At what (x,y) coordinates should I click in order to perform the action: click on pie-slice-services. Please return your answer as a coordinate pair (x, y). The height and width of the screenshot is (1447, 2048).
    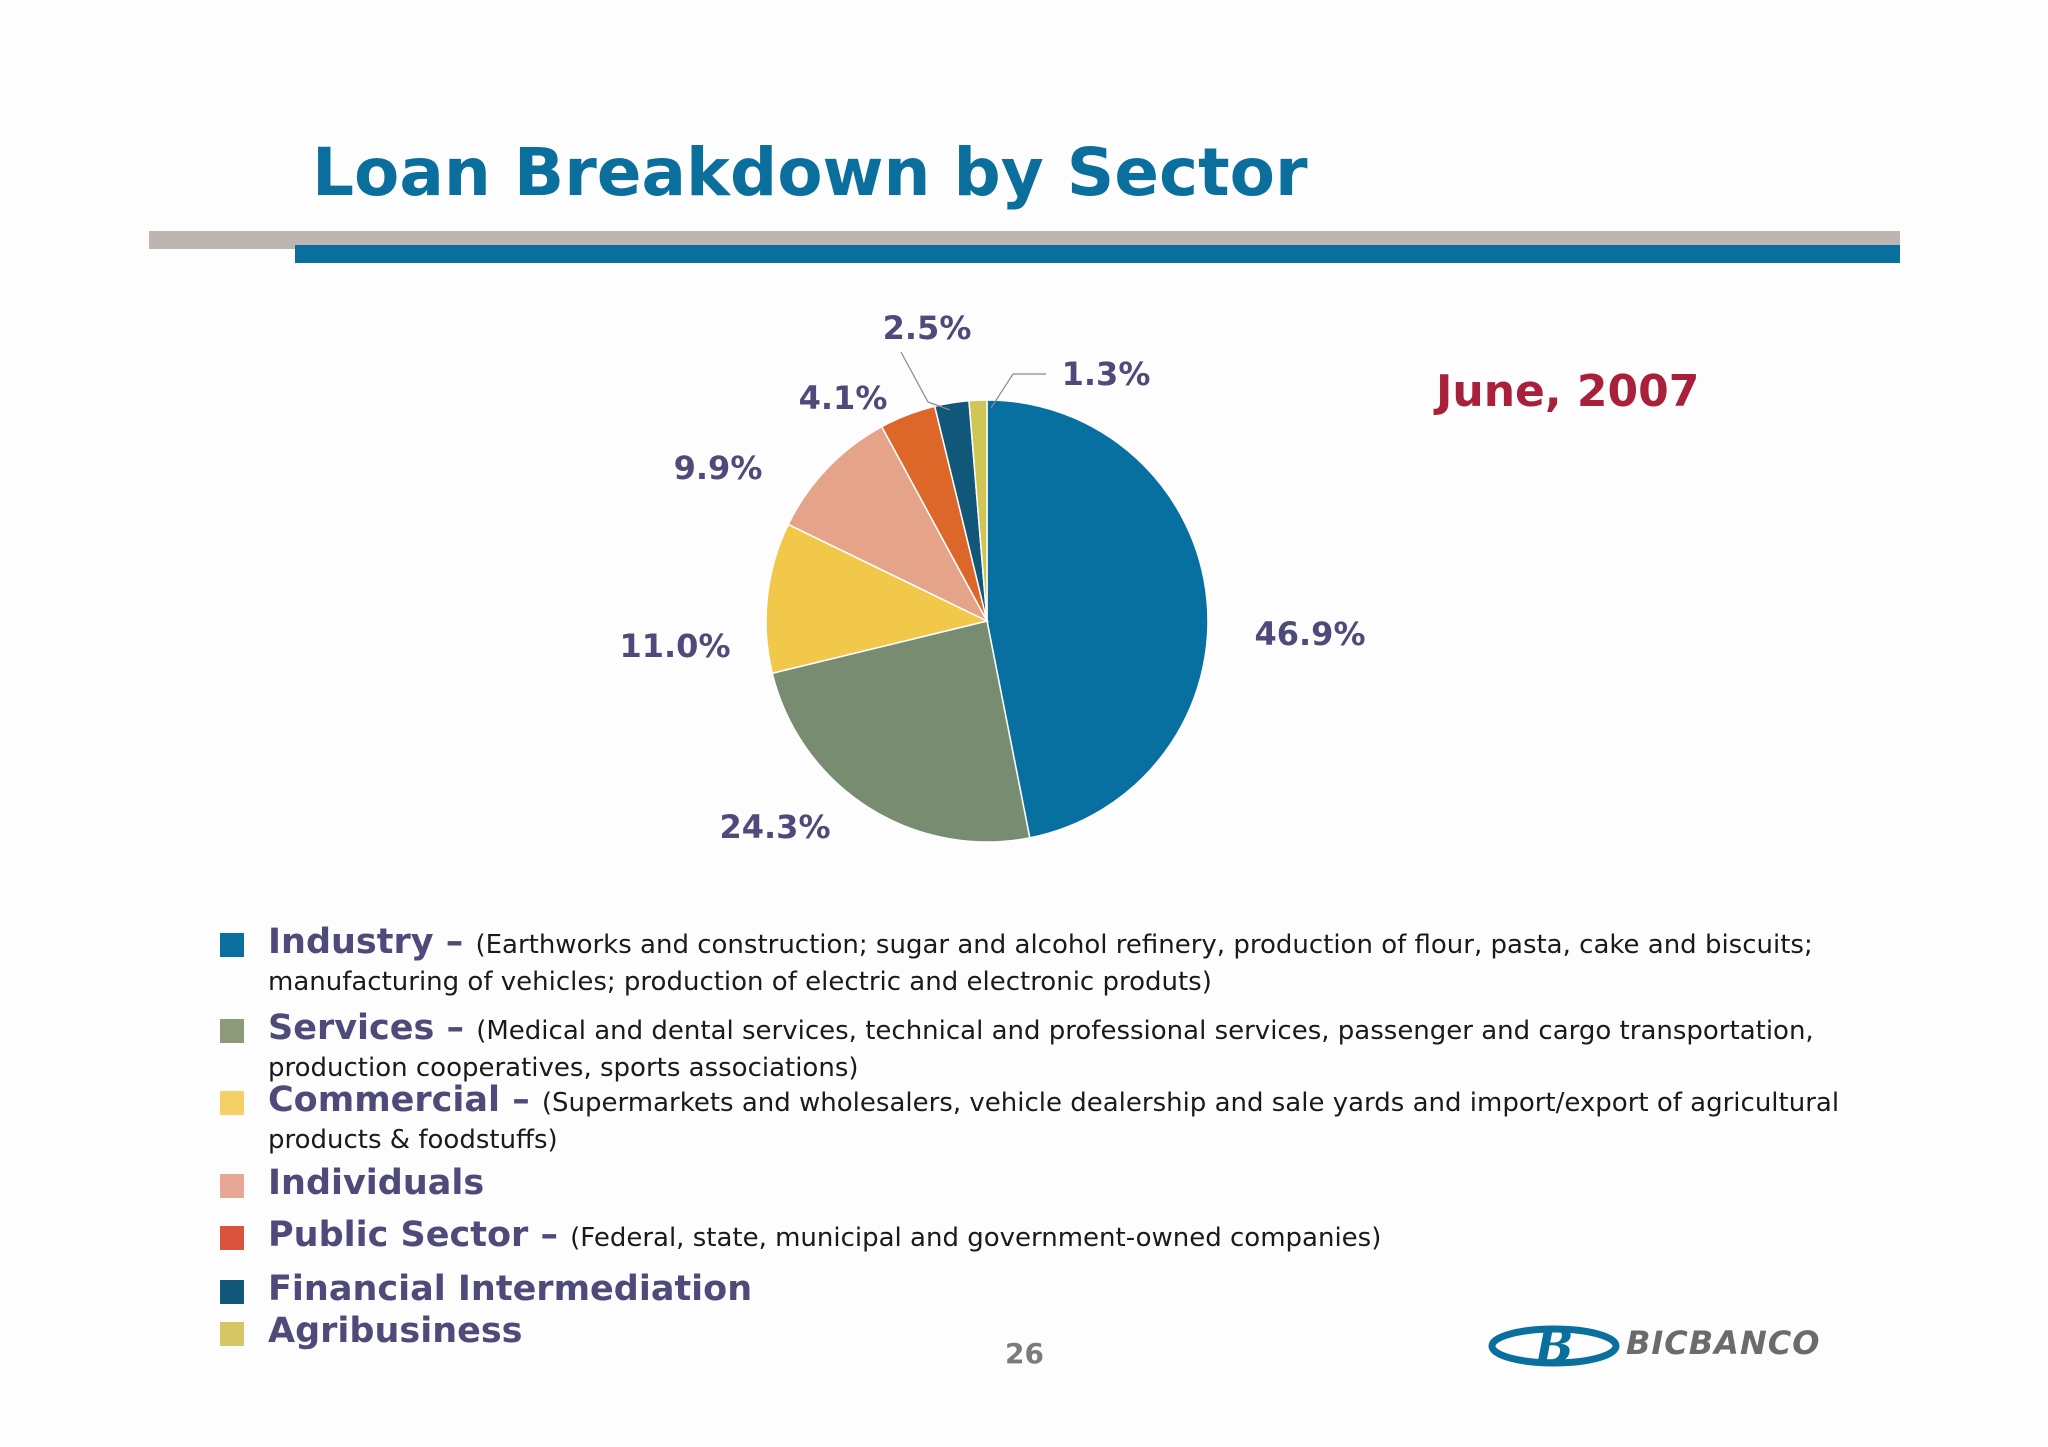
    Looking at the image, I should click on (901, 731).